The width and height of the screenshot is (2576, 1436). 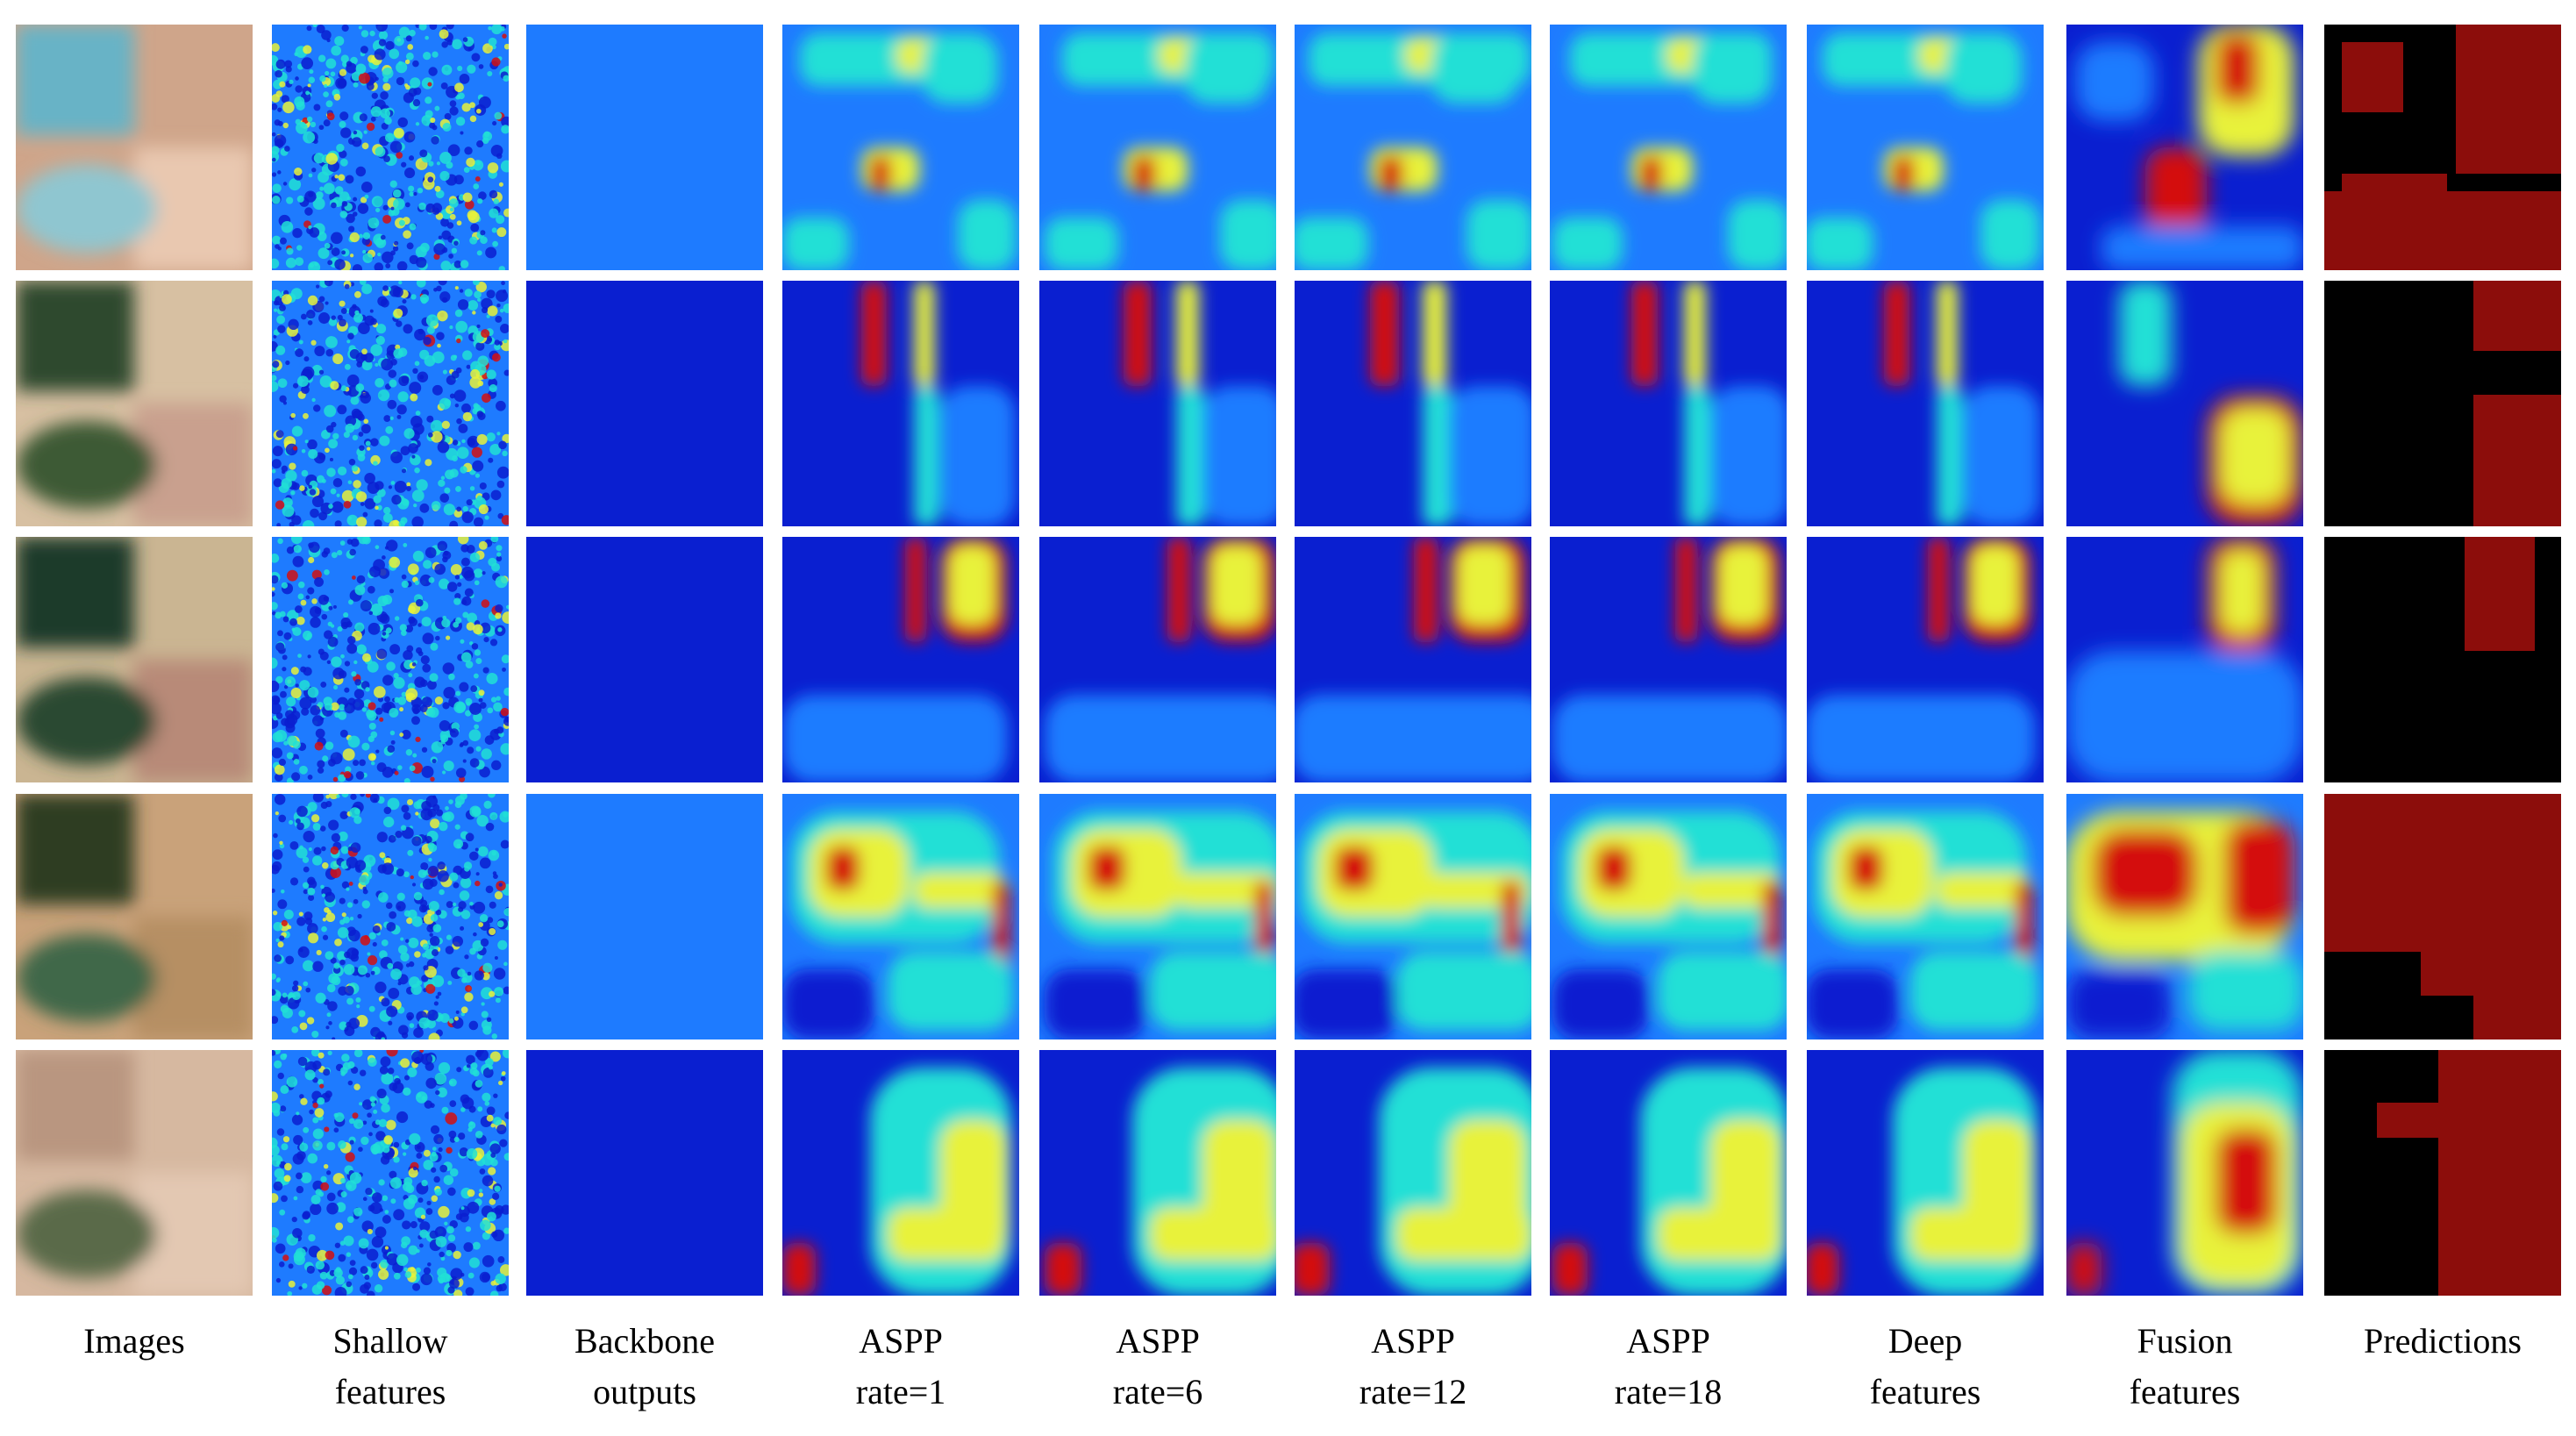 I want to click on caption-line: Deep, so click(x=1925, y=1341).